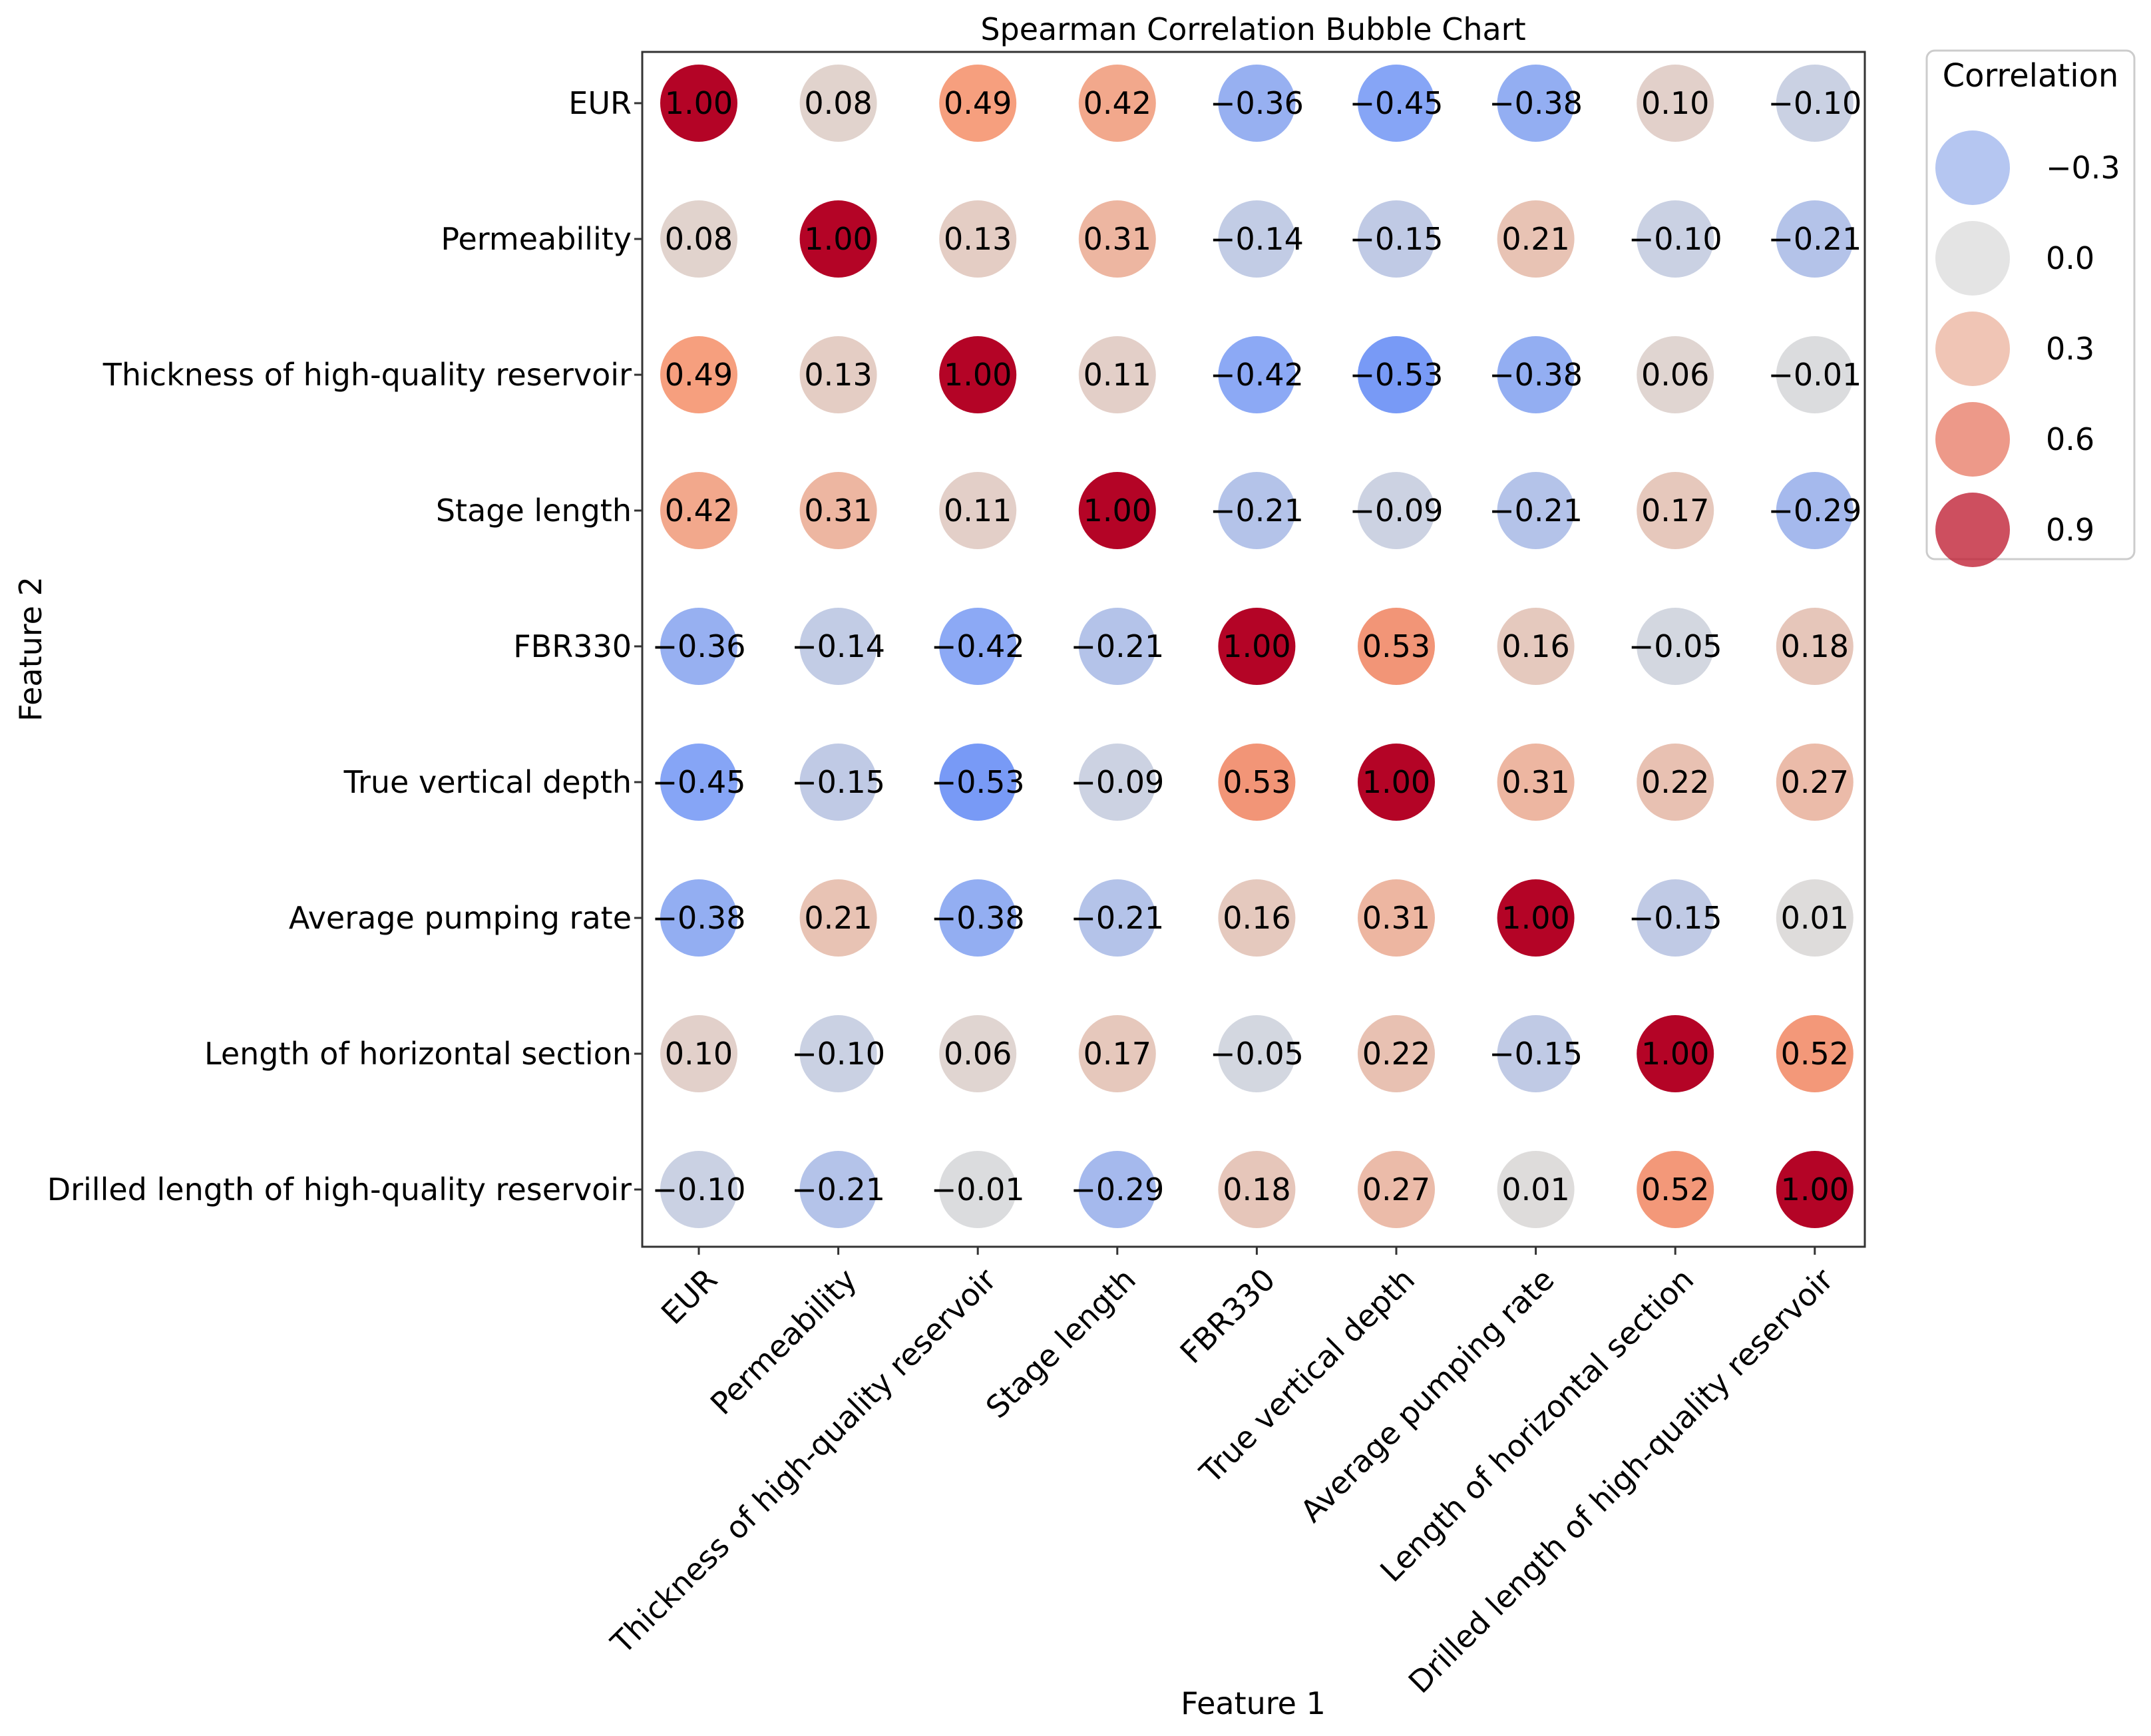 The height and width of the screenshot is (1736, 2151). Describe the element at coordinates (1675, 1189) in the screenshot. I see `bubble-value-label: 0.52` at that location.